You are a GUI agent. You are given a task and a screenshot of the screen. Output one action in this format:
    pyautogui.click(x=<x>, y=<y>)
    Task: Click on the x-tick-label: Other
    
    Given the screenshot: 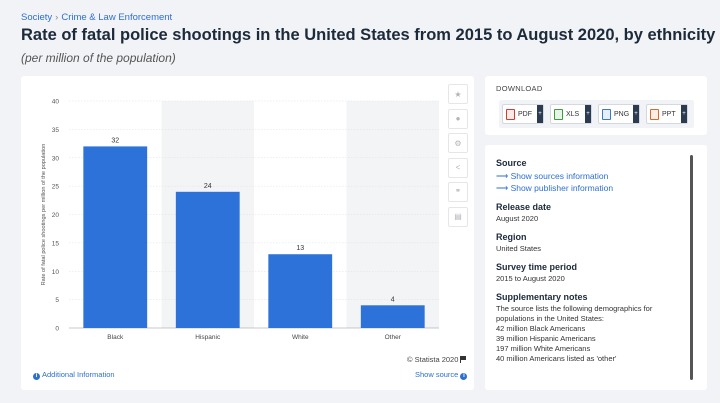 What is the action you would take?
    pyautogui.click(x=393, y=337)
    